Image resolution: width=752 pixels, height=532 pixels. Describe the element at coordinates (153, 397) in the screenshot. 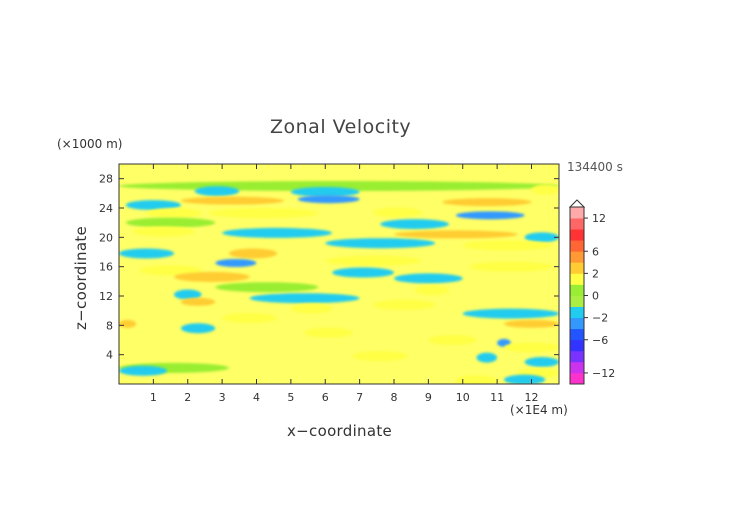

I see `x-tick-label: 1` at that location.